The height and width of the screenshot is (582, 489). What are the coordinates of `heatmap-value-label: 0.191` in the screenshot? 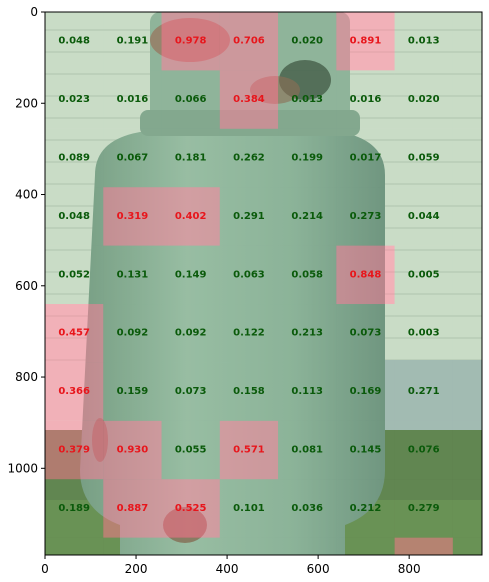 It's located at (133, 41).